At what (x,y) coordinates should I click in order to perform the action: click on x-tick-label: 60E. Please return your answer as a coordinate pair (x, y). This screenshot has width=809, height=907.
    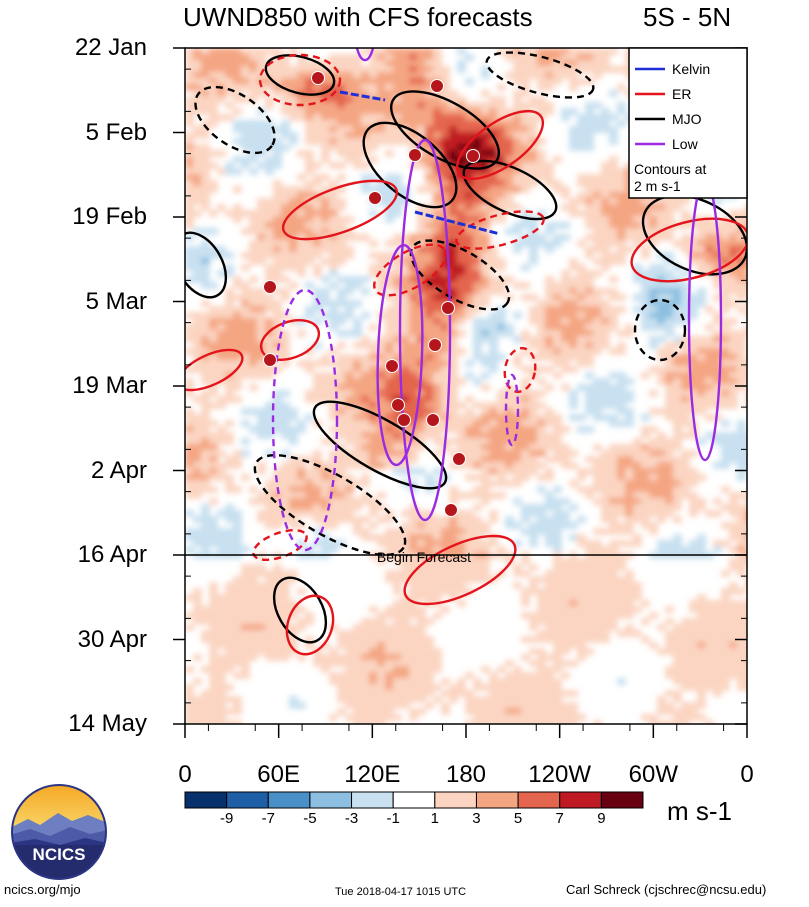
    Looking at the image, I should click on (279, 774).